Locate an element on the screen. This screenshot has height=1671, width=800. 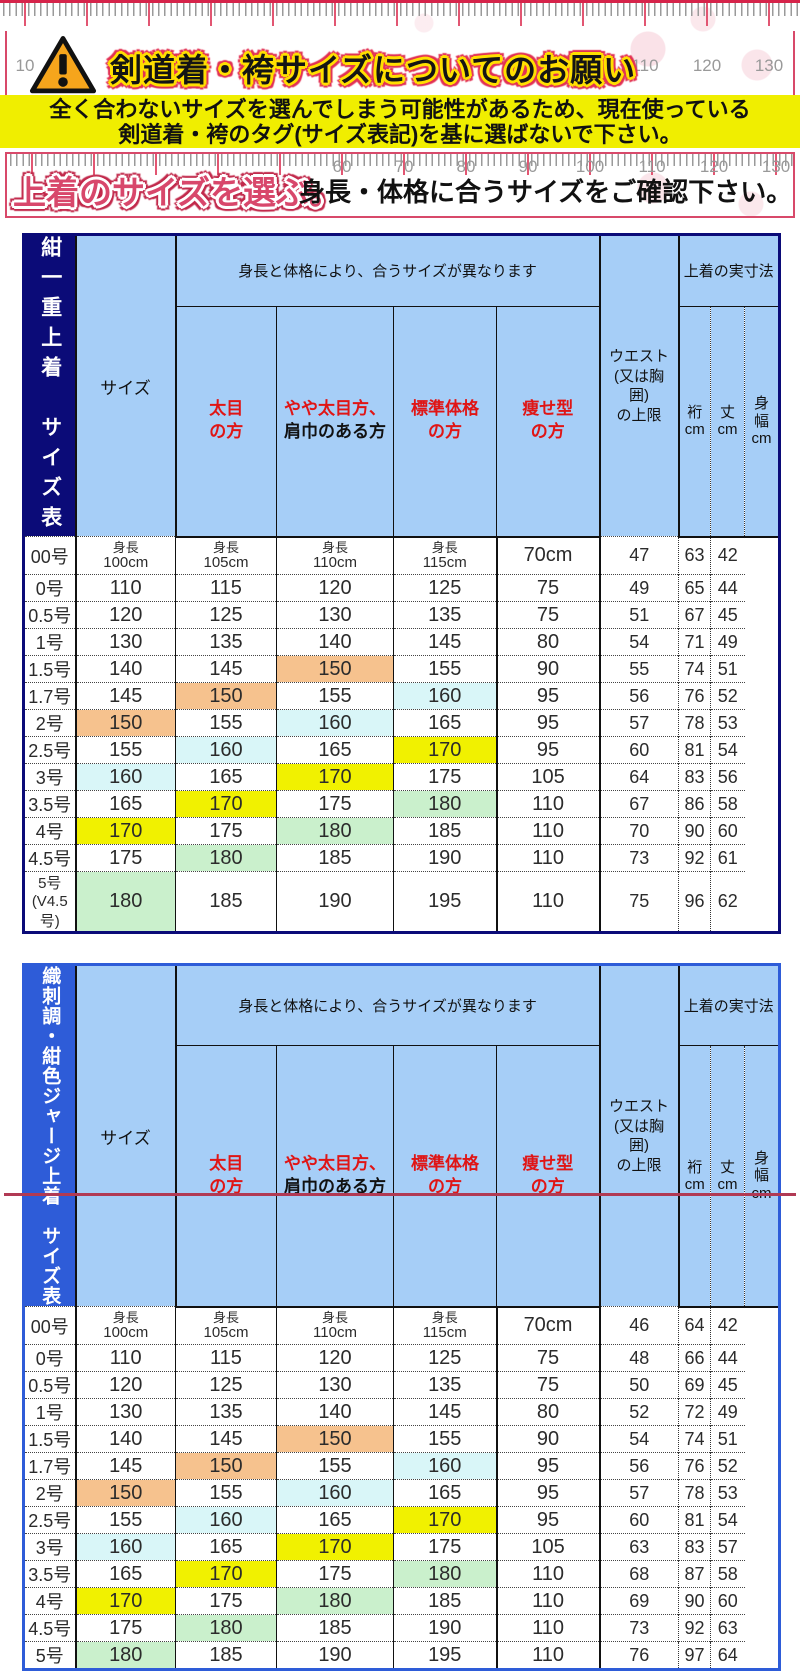
table-row: 4号 170 175 180 185 110 69 90 60 is located at coordinates (401, 1601).